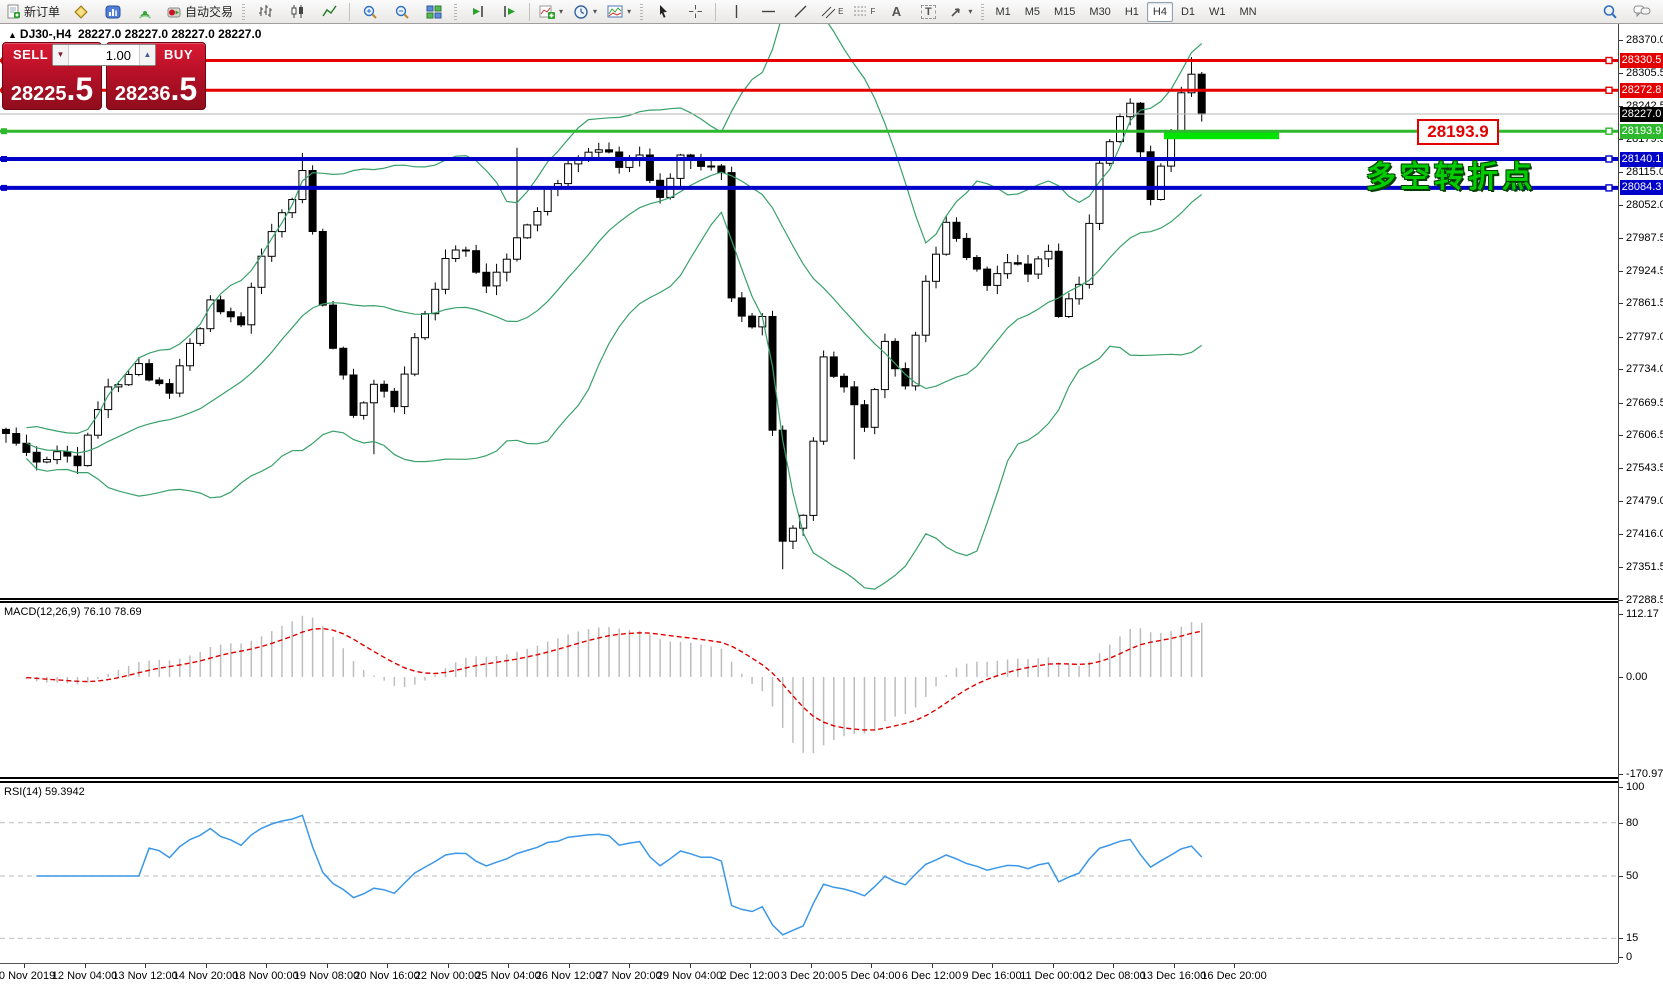 The width and height of the screenshot is (1663, 987). What do you see at coordinates (12, 35) in the screenshot?
I see `collapse-triangle-icon: ▲` at bounding box center [12, 35].